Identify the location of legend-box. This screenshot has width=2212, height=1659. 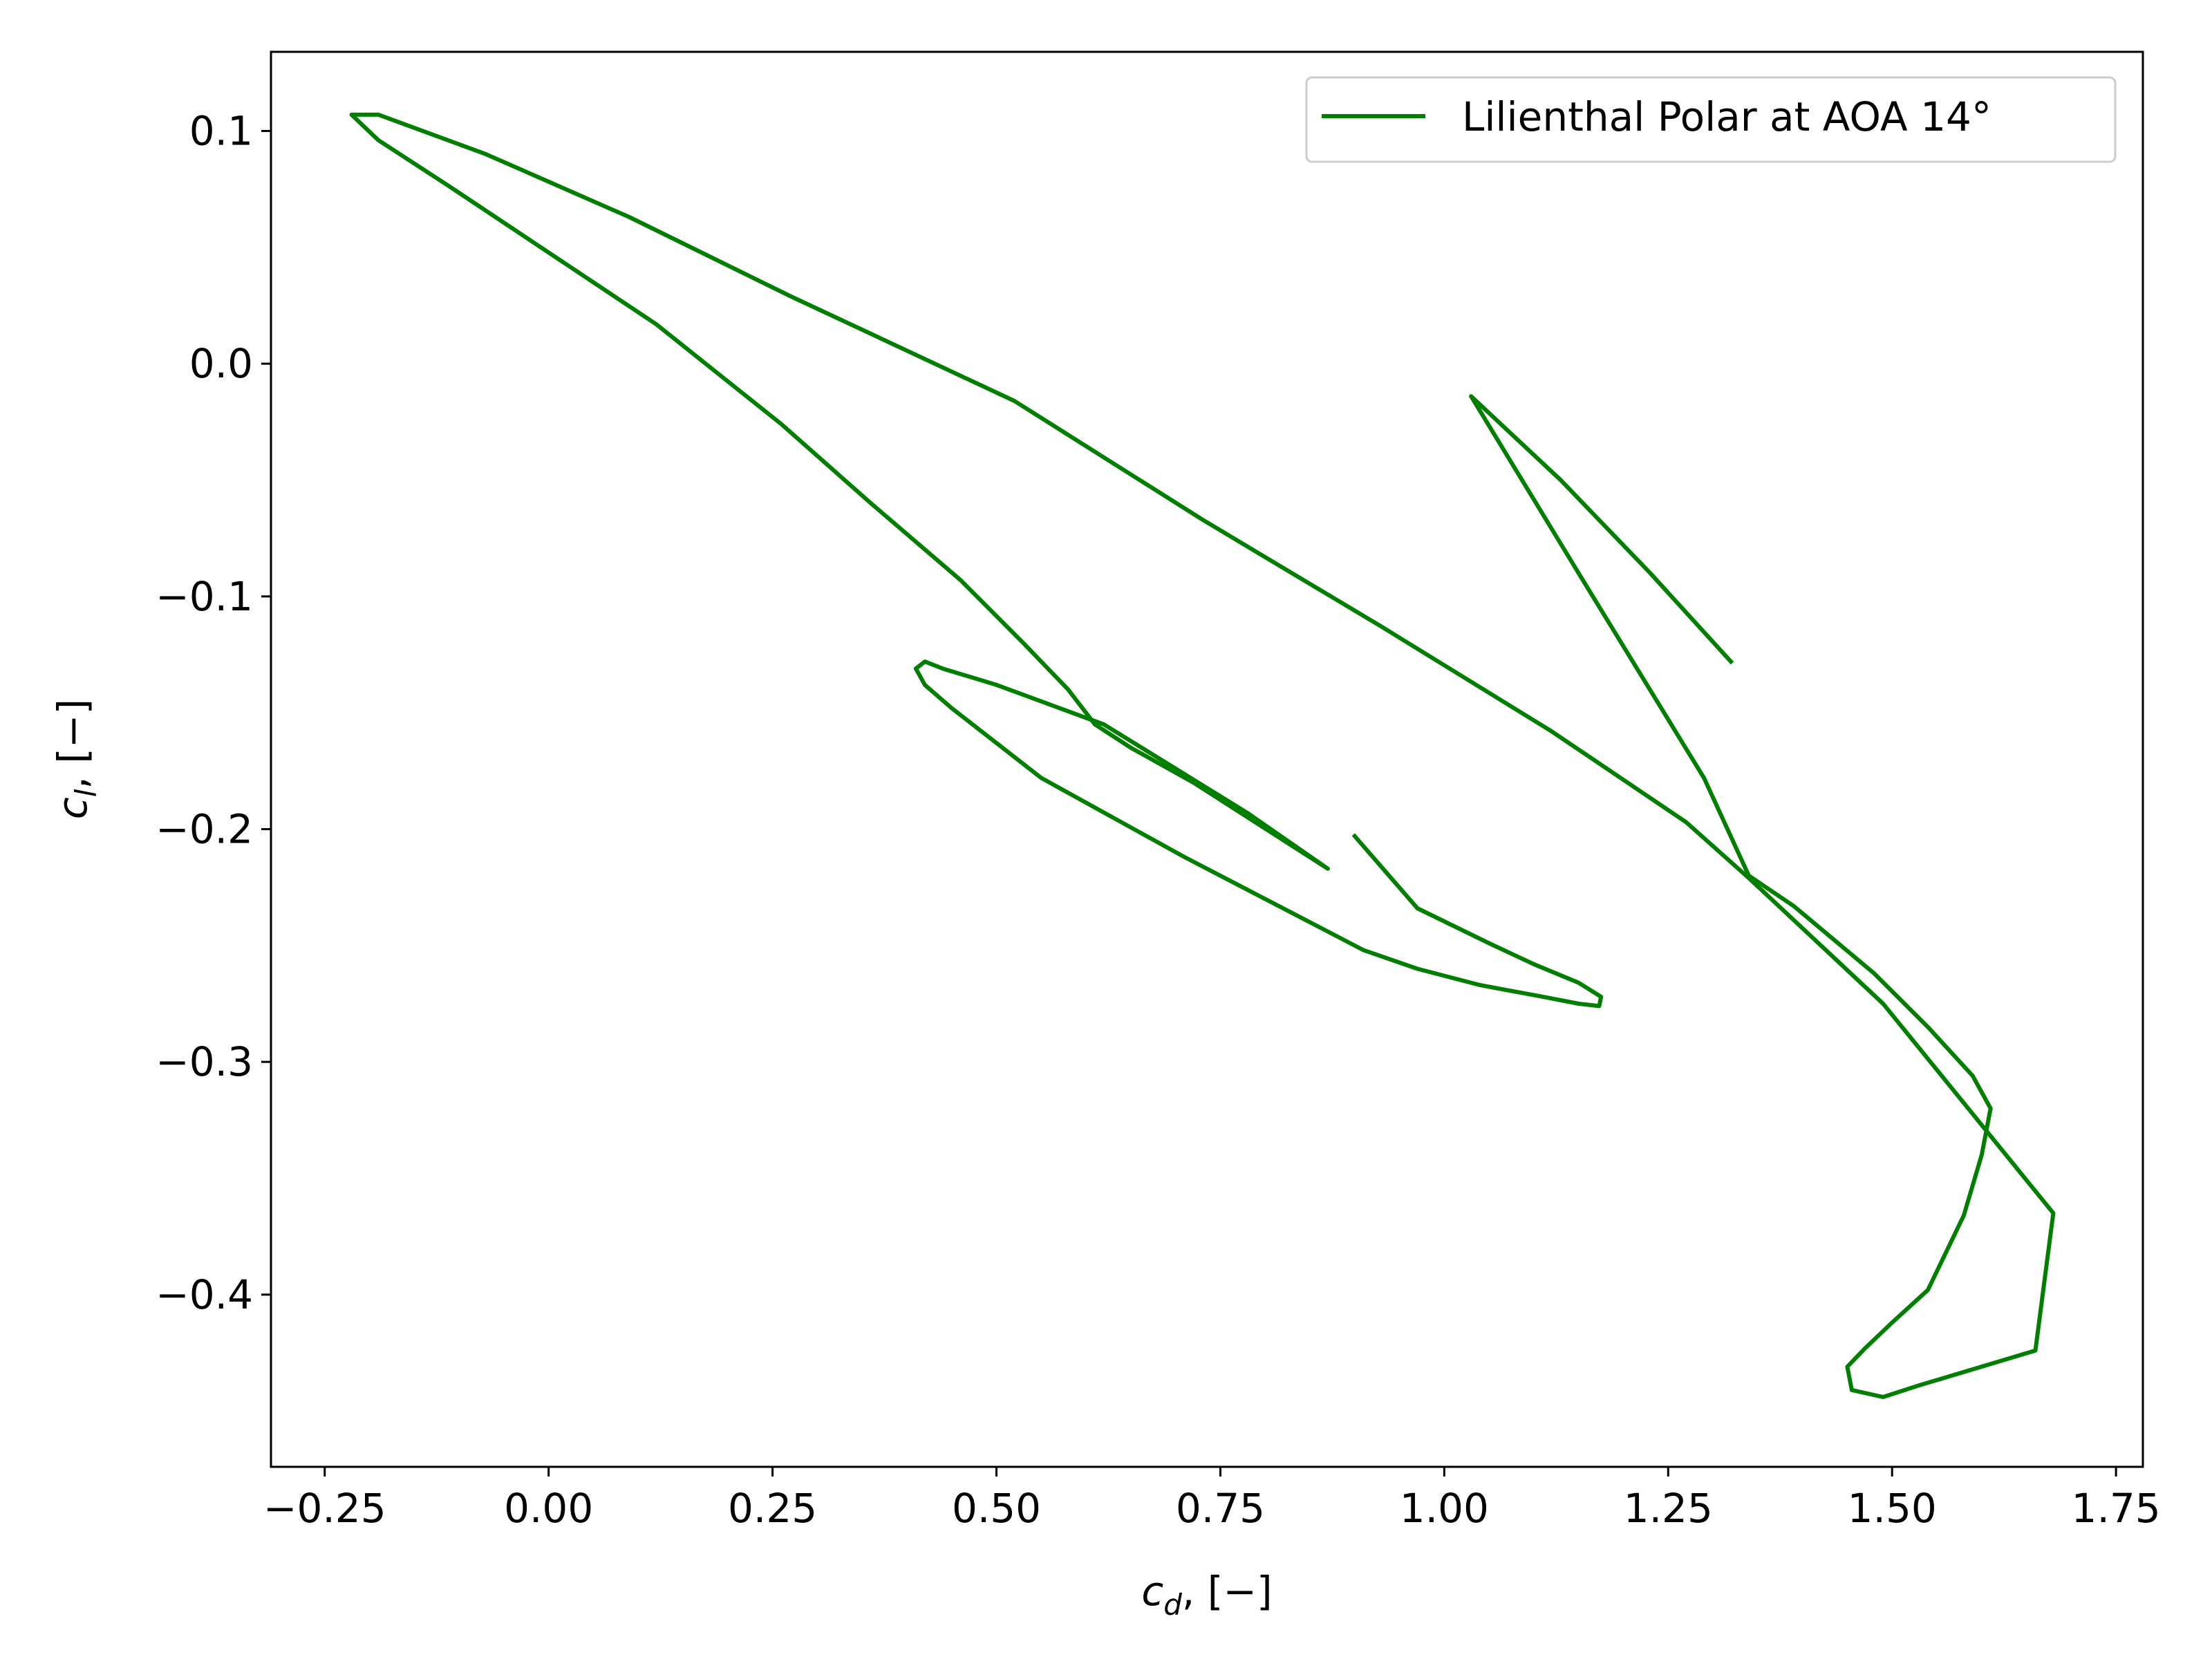
(1711, 119).